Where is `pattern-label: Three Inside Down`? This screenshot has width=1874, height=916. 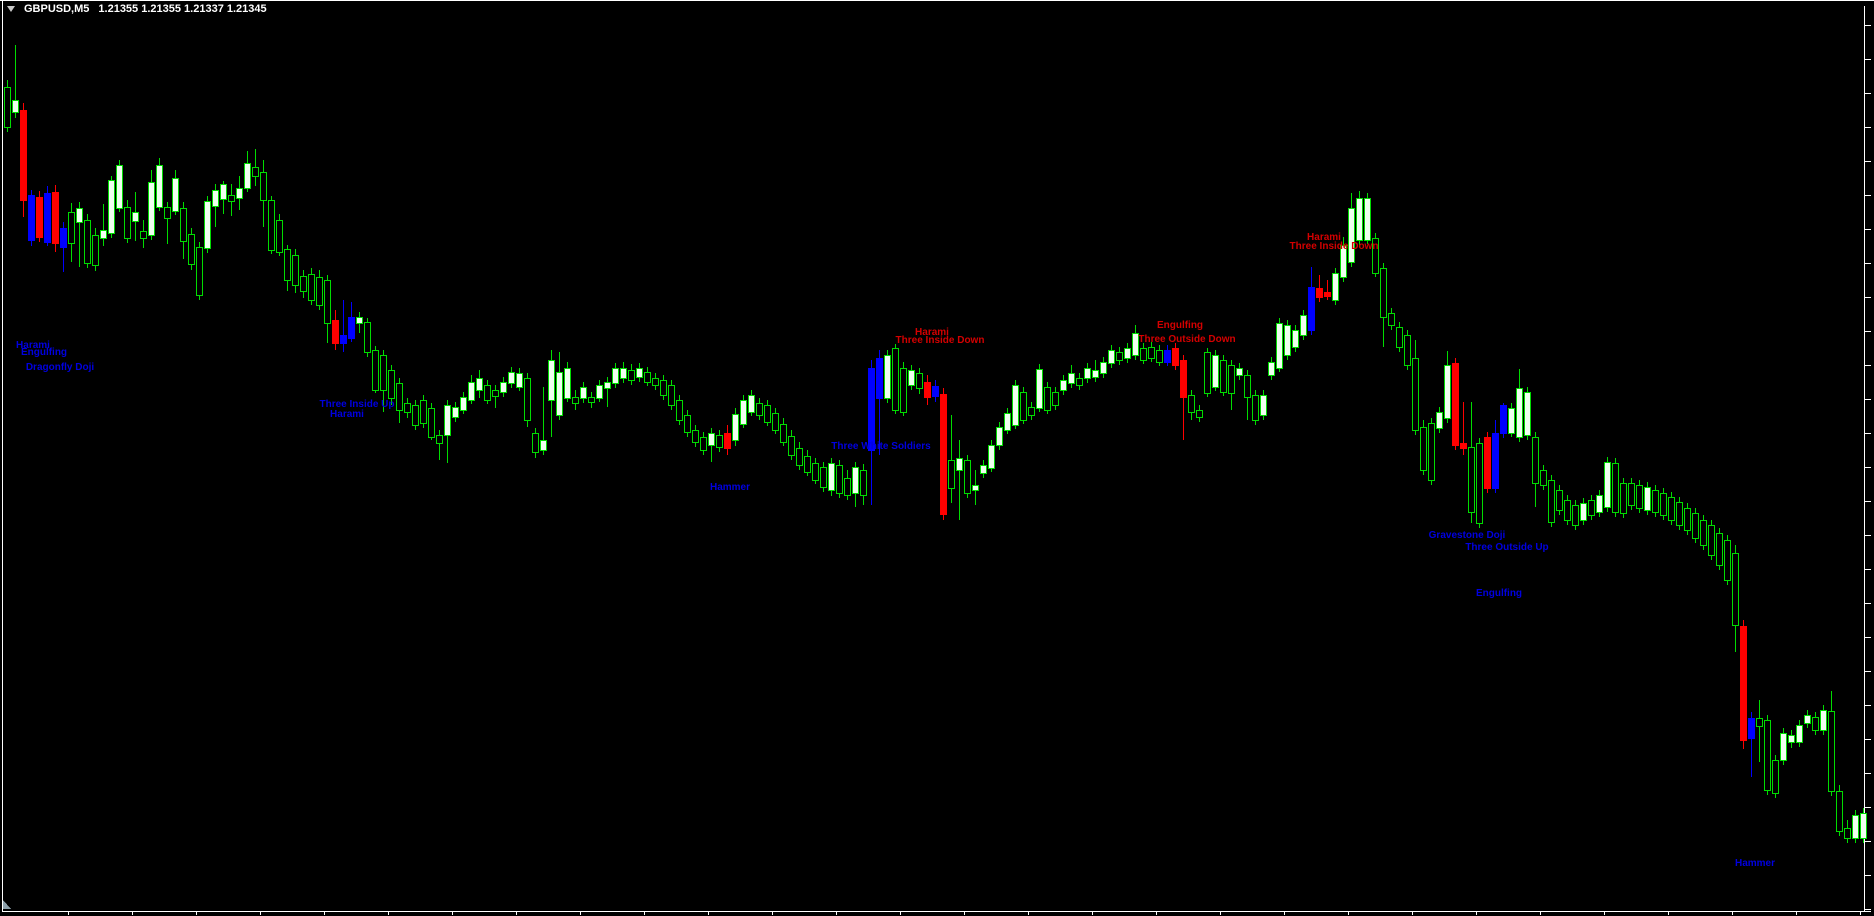 pattern-label: Three Inside Down is located at coordinates (940, 340).